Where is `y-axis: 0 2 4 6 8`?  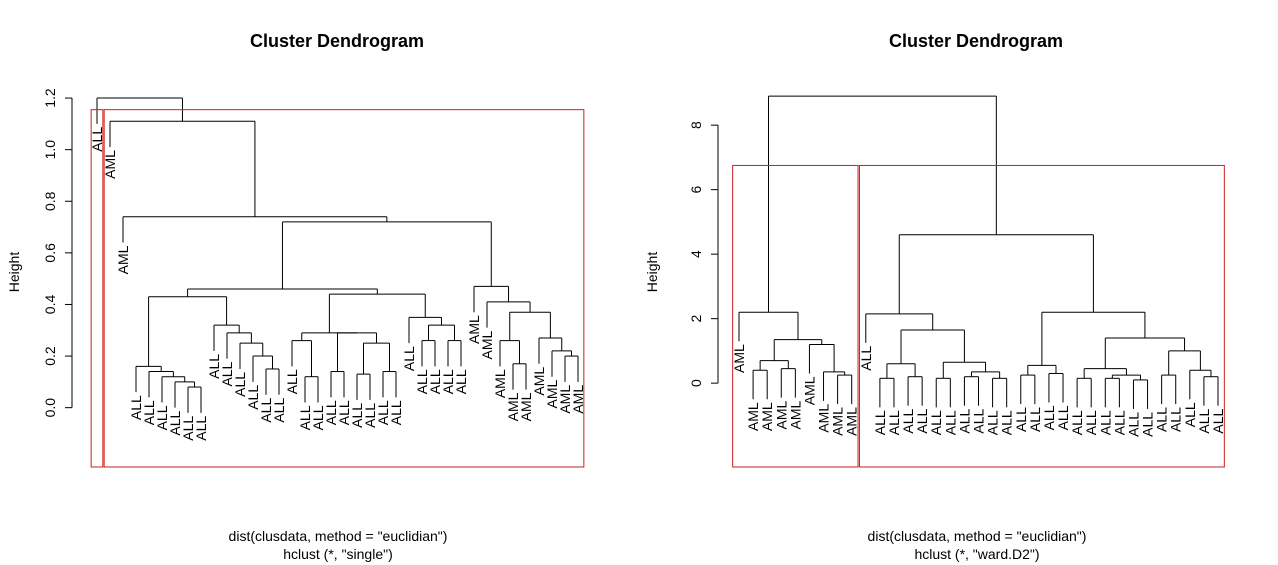 y-axis: 0 2 4 6 8 is located at coordinates (703, 254).